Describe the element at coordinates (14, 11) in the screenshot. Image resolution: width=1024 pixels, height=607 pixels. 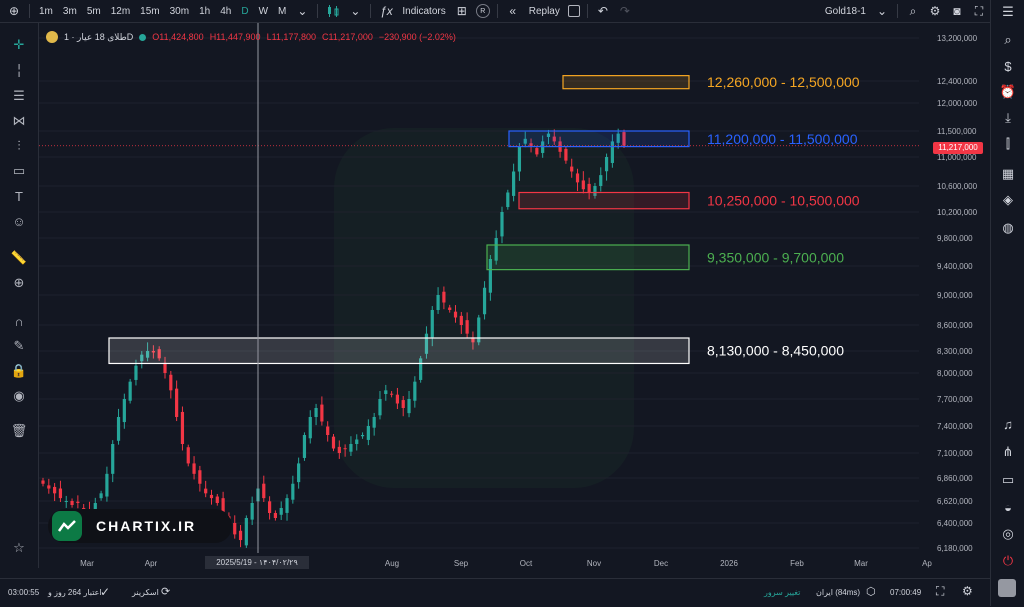
I see `add-symbol-icon: ⊕` at that location.